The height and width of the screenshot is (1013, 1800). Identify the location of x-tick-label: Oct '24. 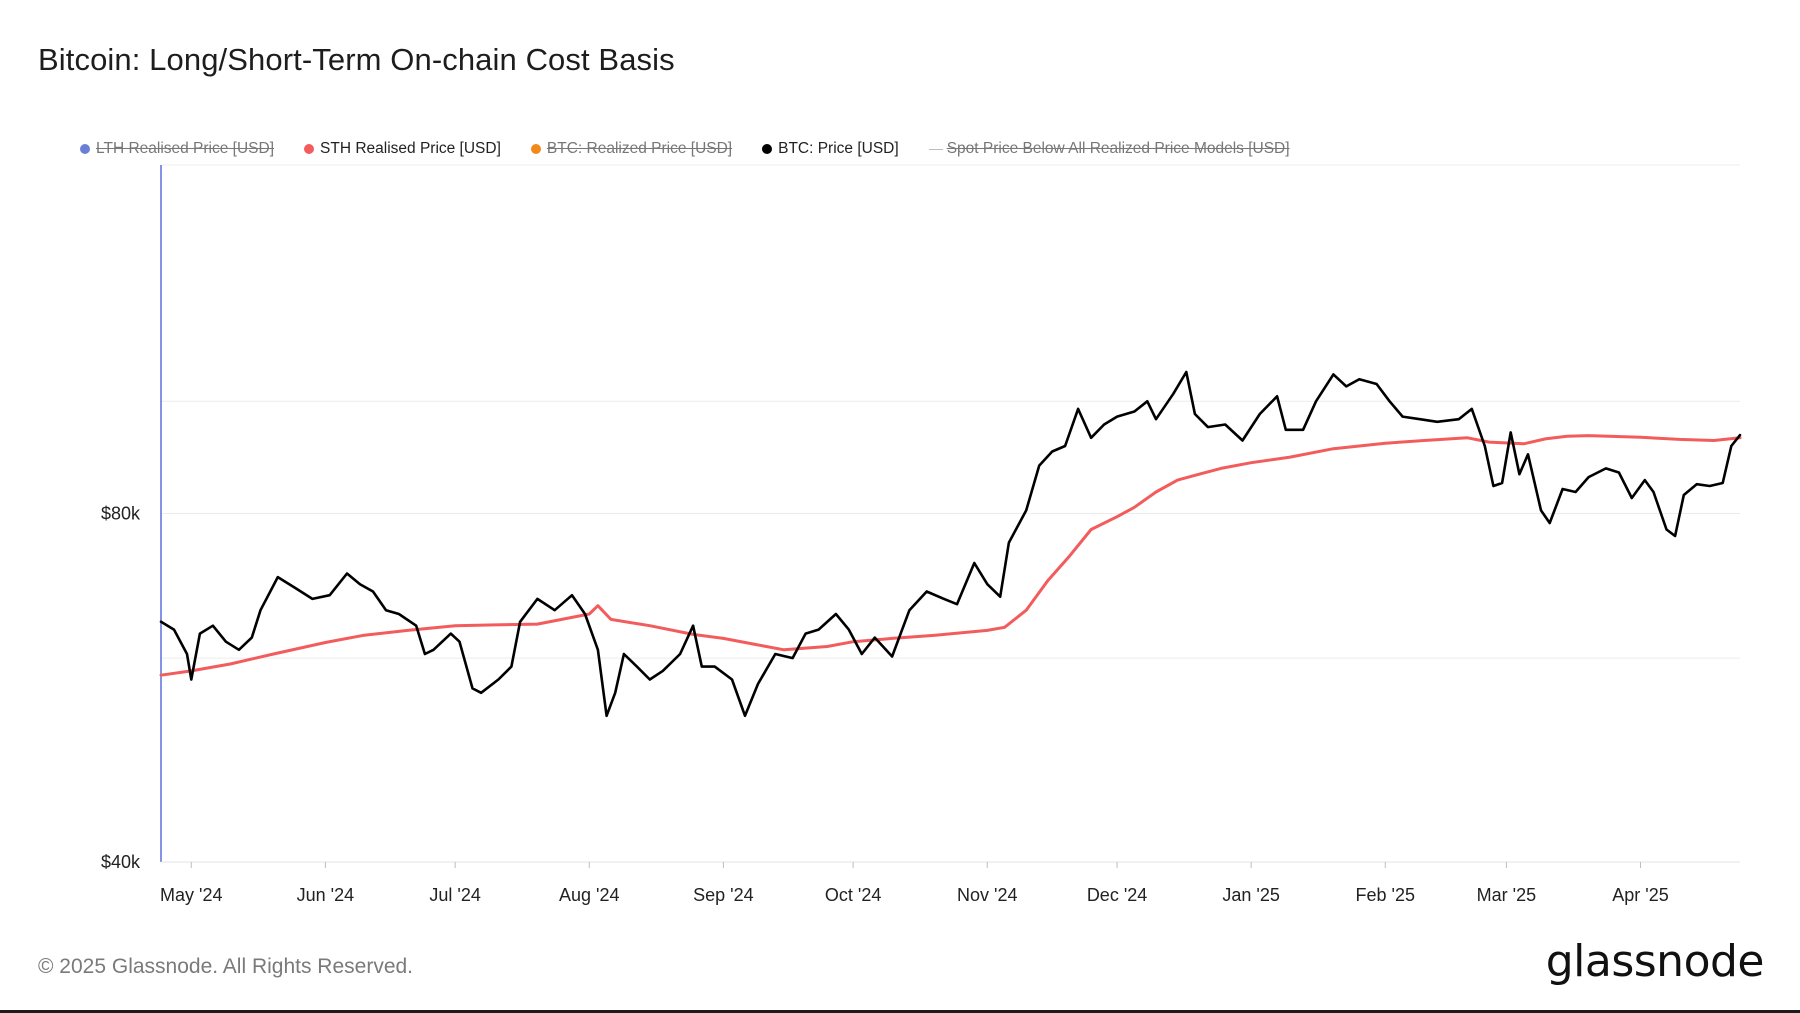
(853, 895).